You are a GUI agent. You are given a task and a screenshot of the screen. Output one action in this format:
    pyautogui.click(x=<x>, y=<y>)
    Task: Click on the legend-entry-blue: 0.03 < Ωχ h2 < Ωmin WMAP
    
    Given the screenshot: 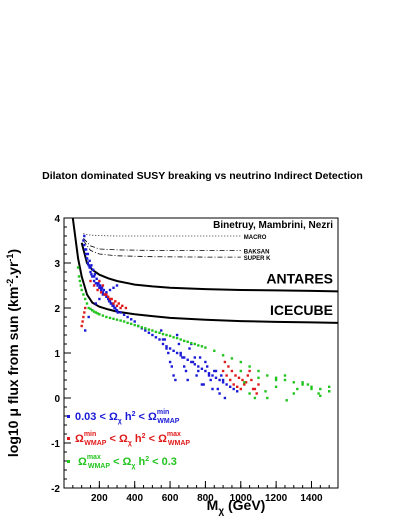 What is the action you would take?
    pyautogui.click(x=123, y=417)
    